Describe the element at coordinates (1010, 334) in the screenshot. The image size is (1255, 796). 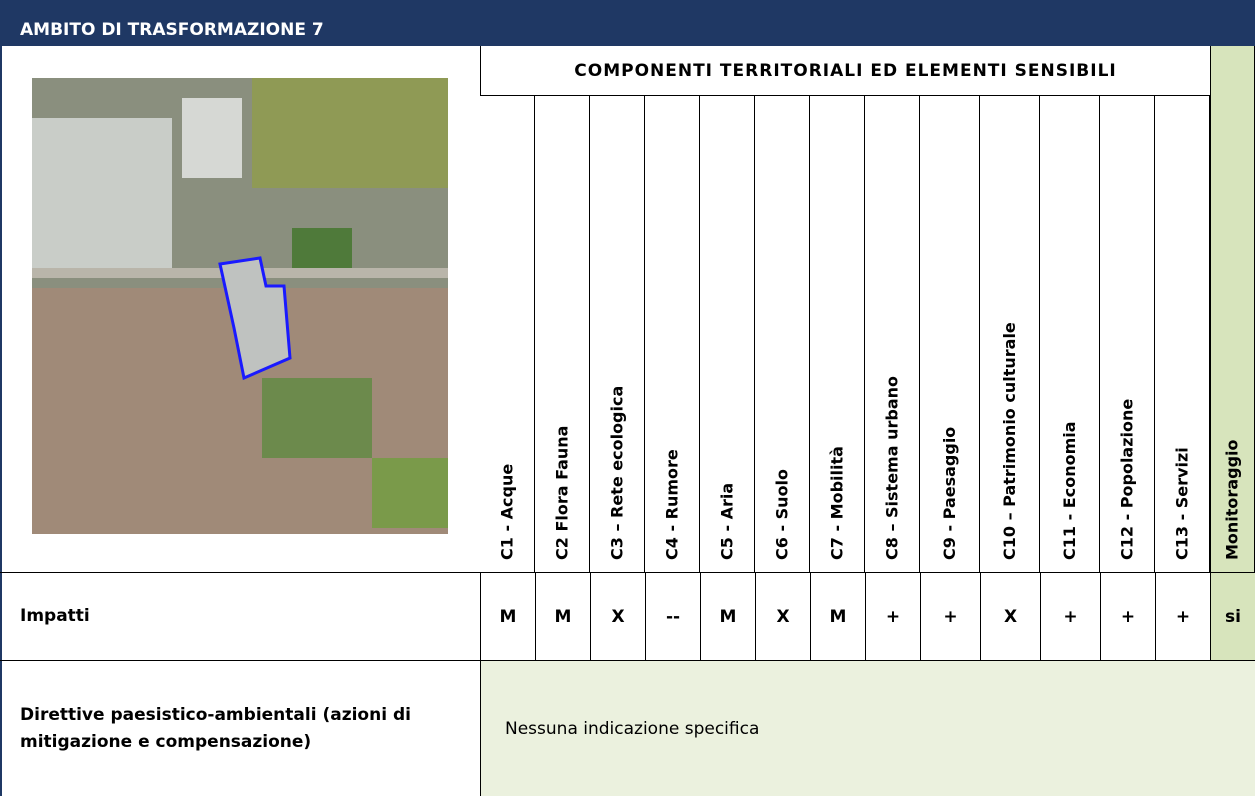
I see `column-header: C10 – Patrimonio culturale` at that location.